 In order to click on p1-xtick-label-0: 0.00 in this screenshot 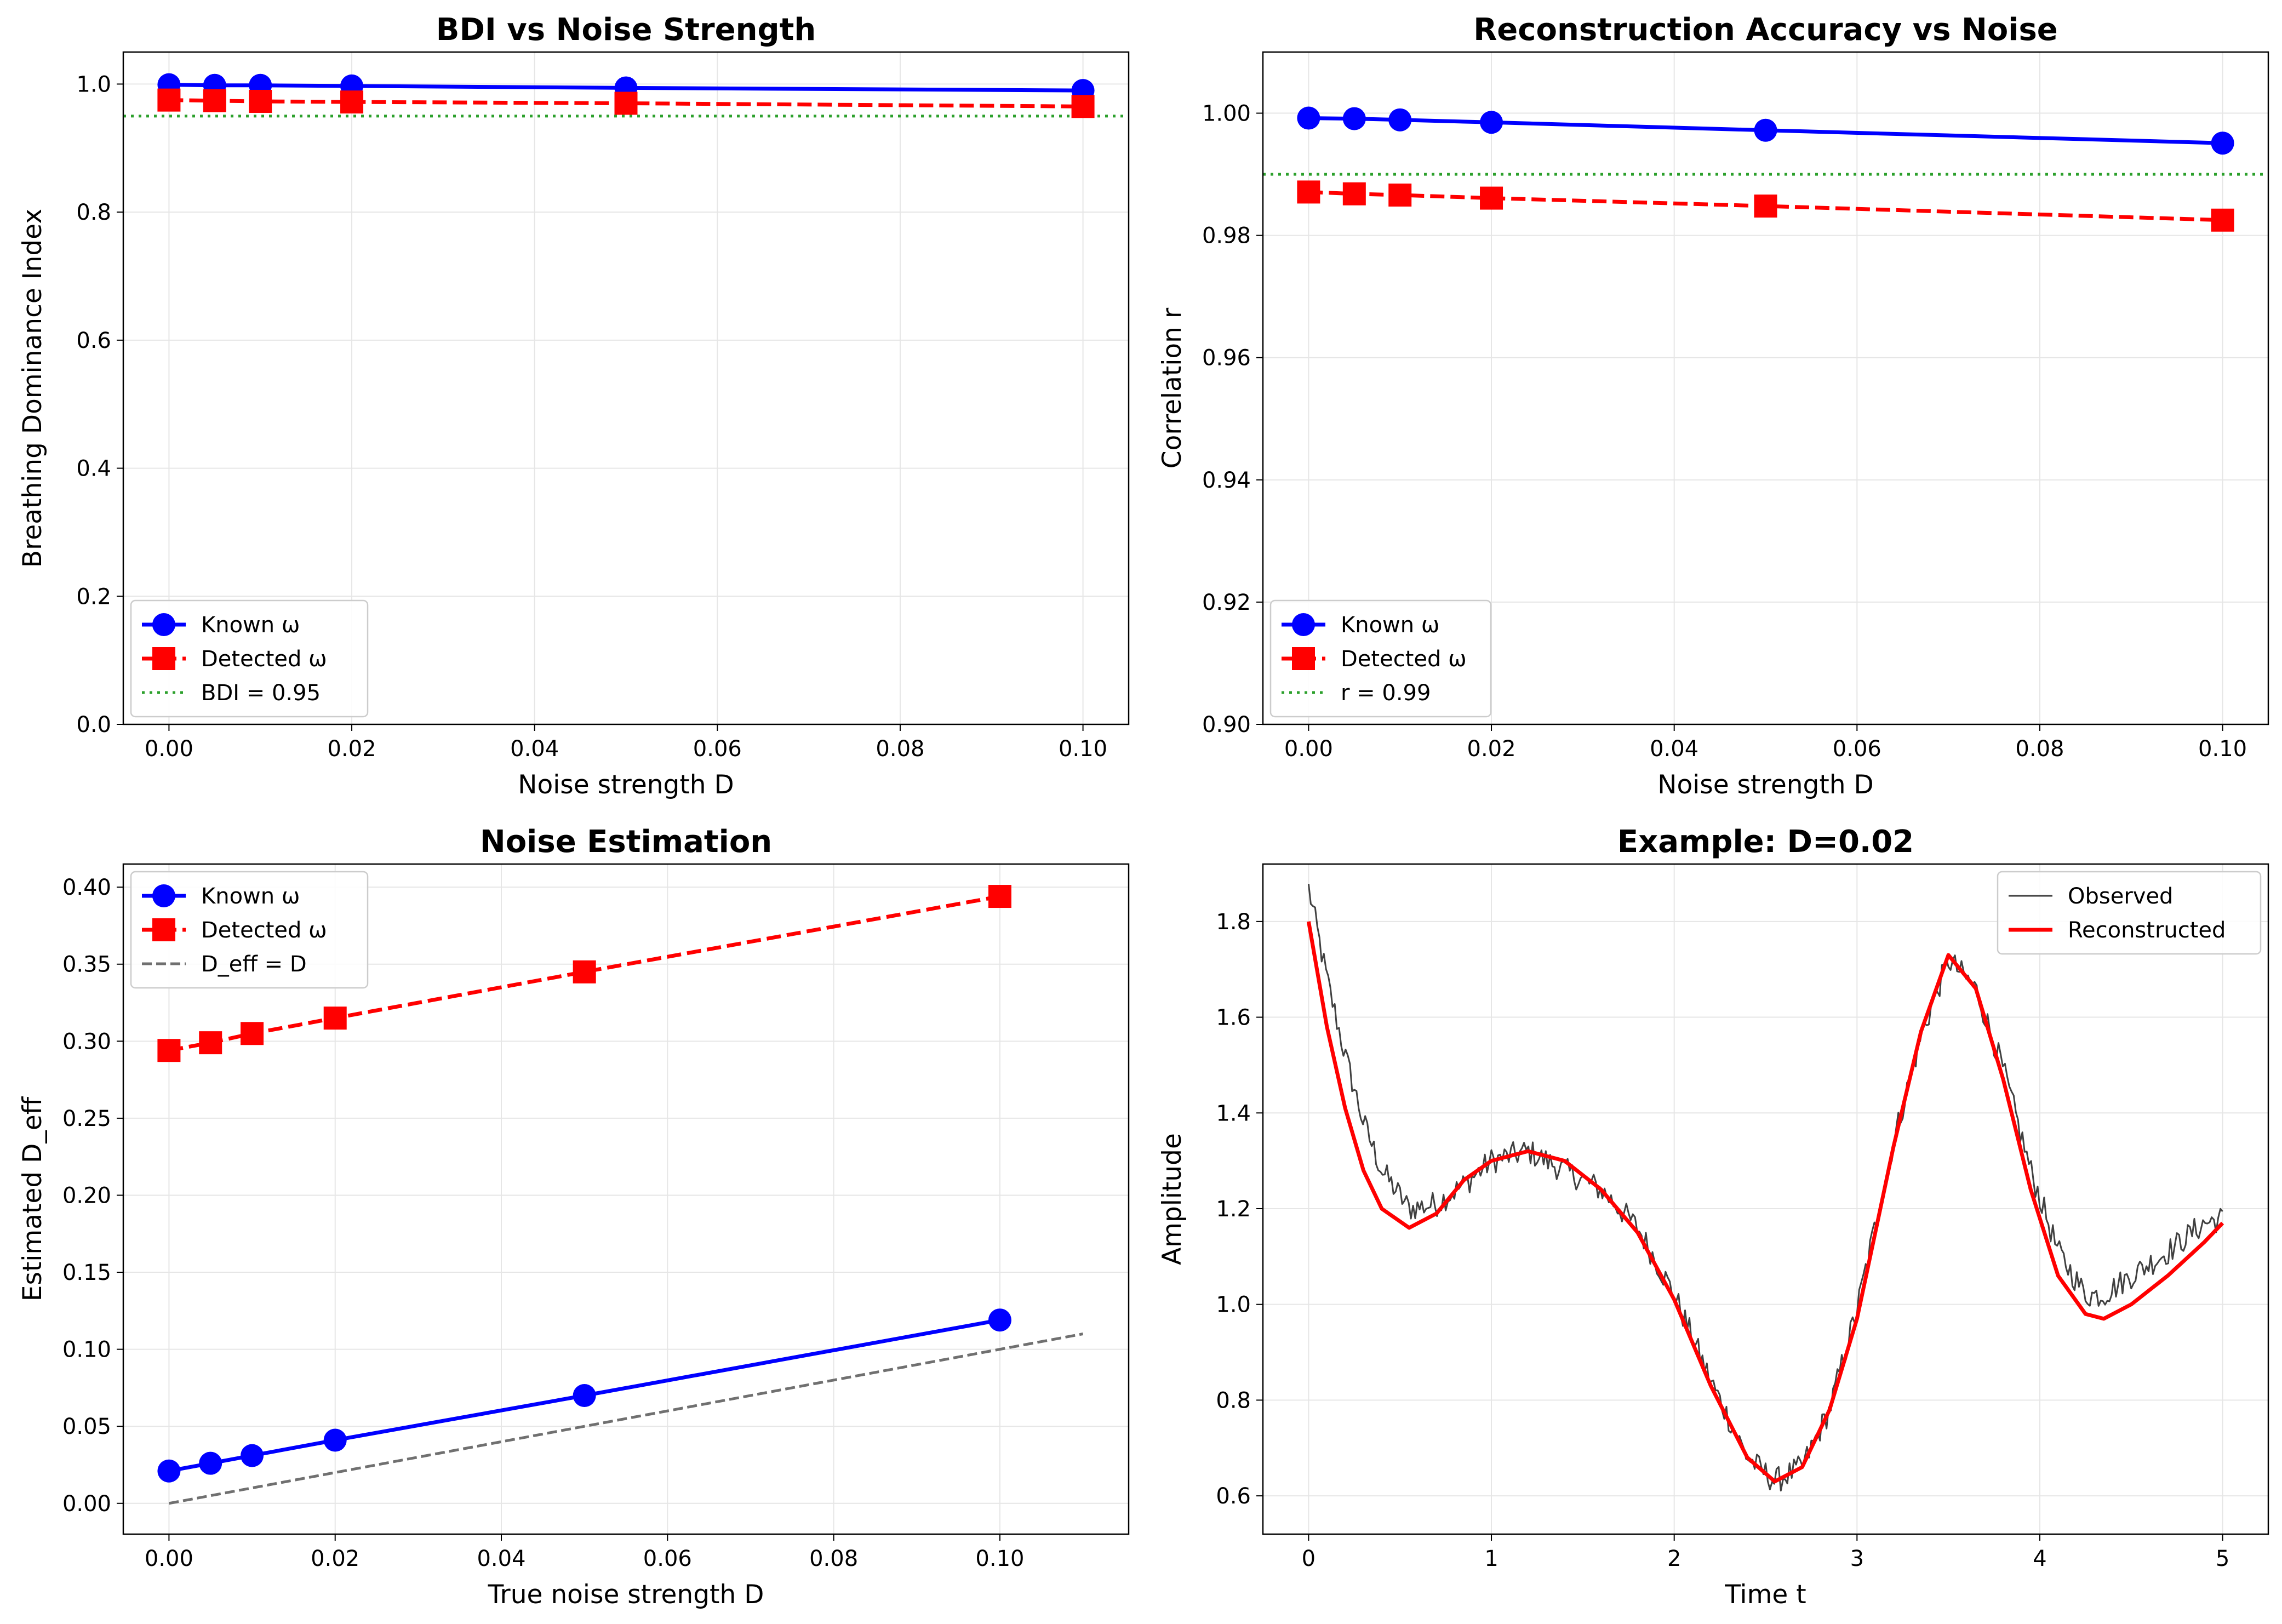, I will do `click(1308, 749)`.